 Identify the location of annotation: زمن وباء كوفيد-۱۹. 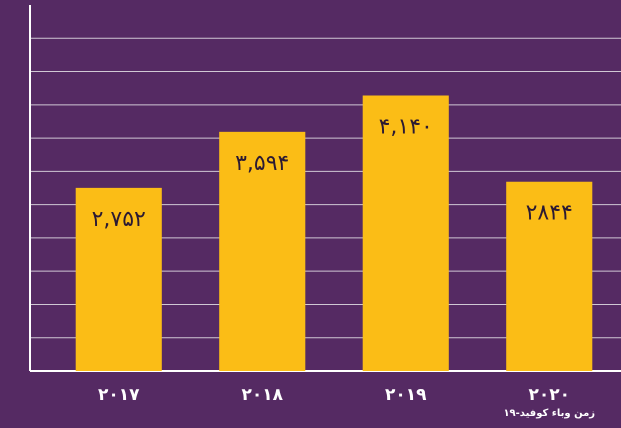
(549, 413).